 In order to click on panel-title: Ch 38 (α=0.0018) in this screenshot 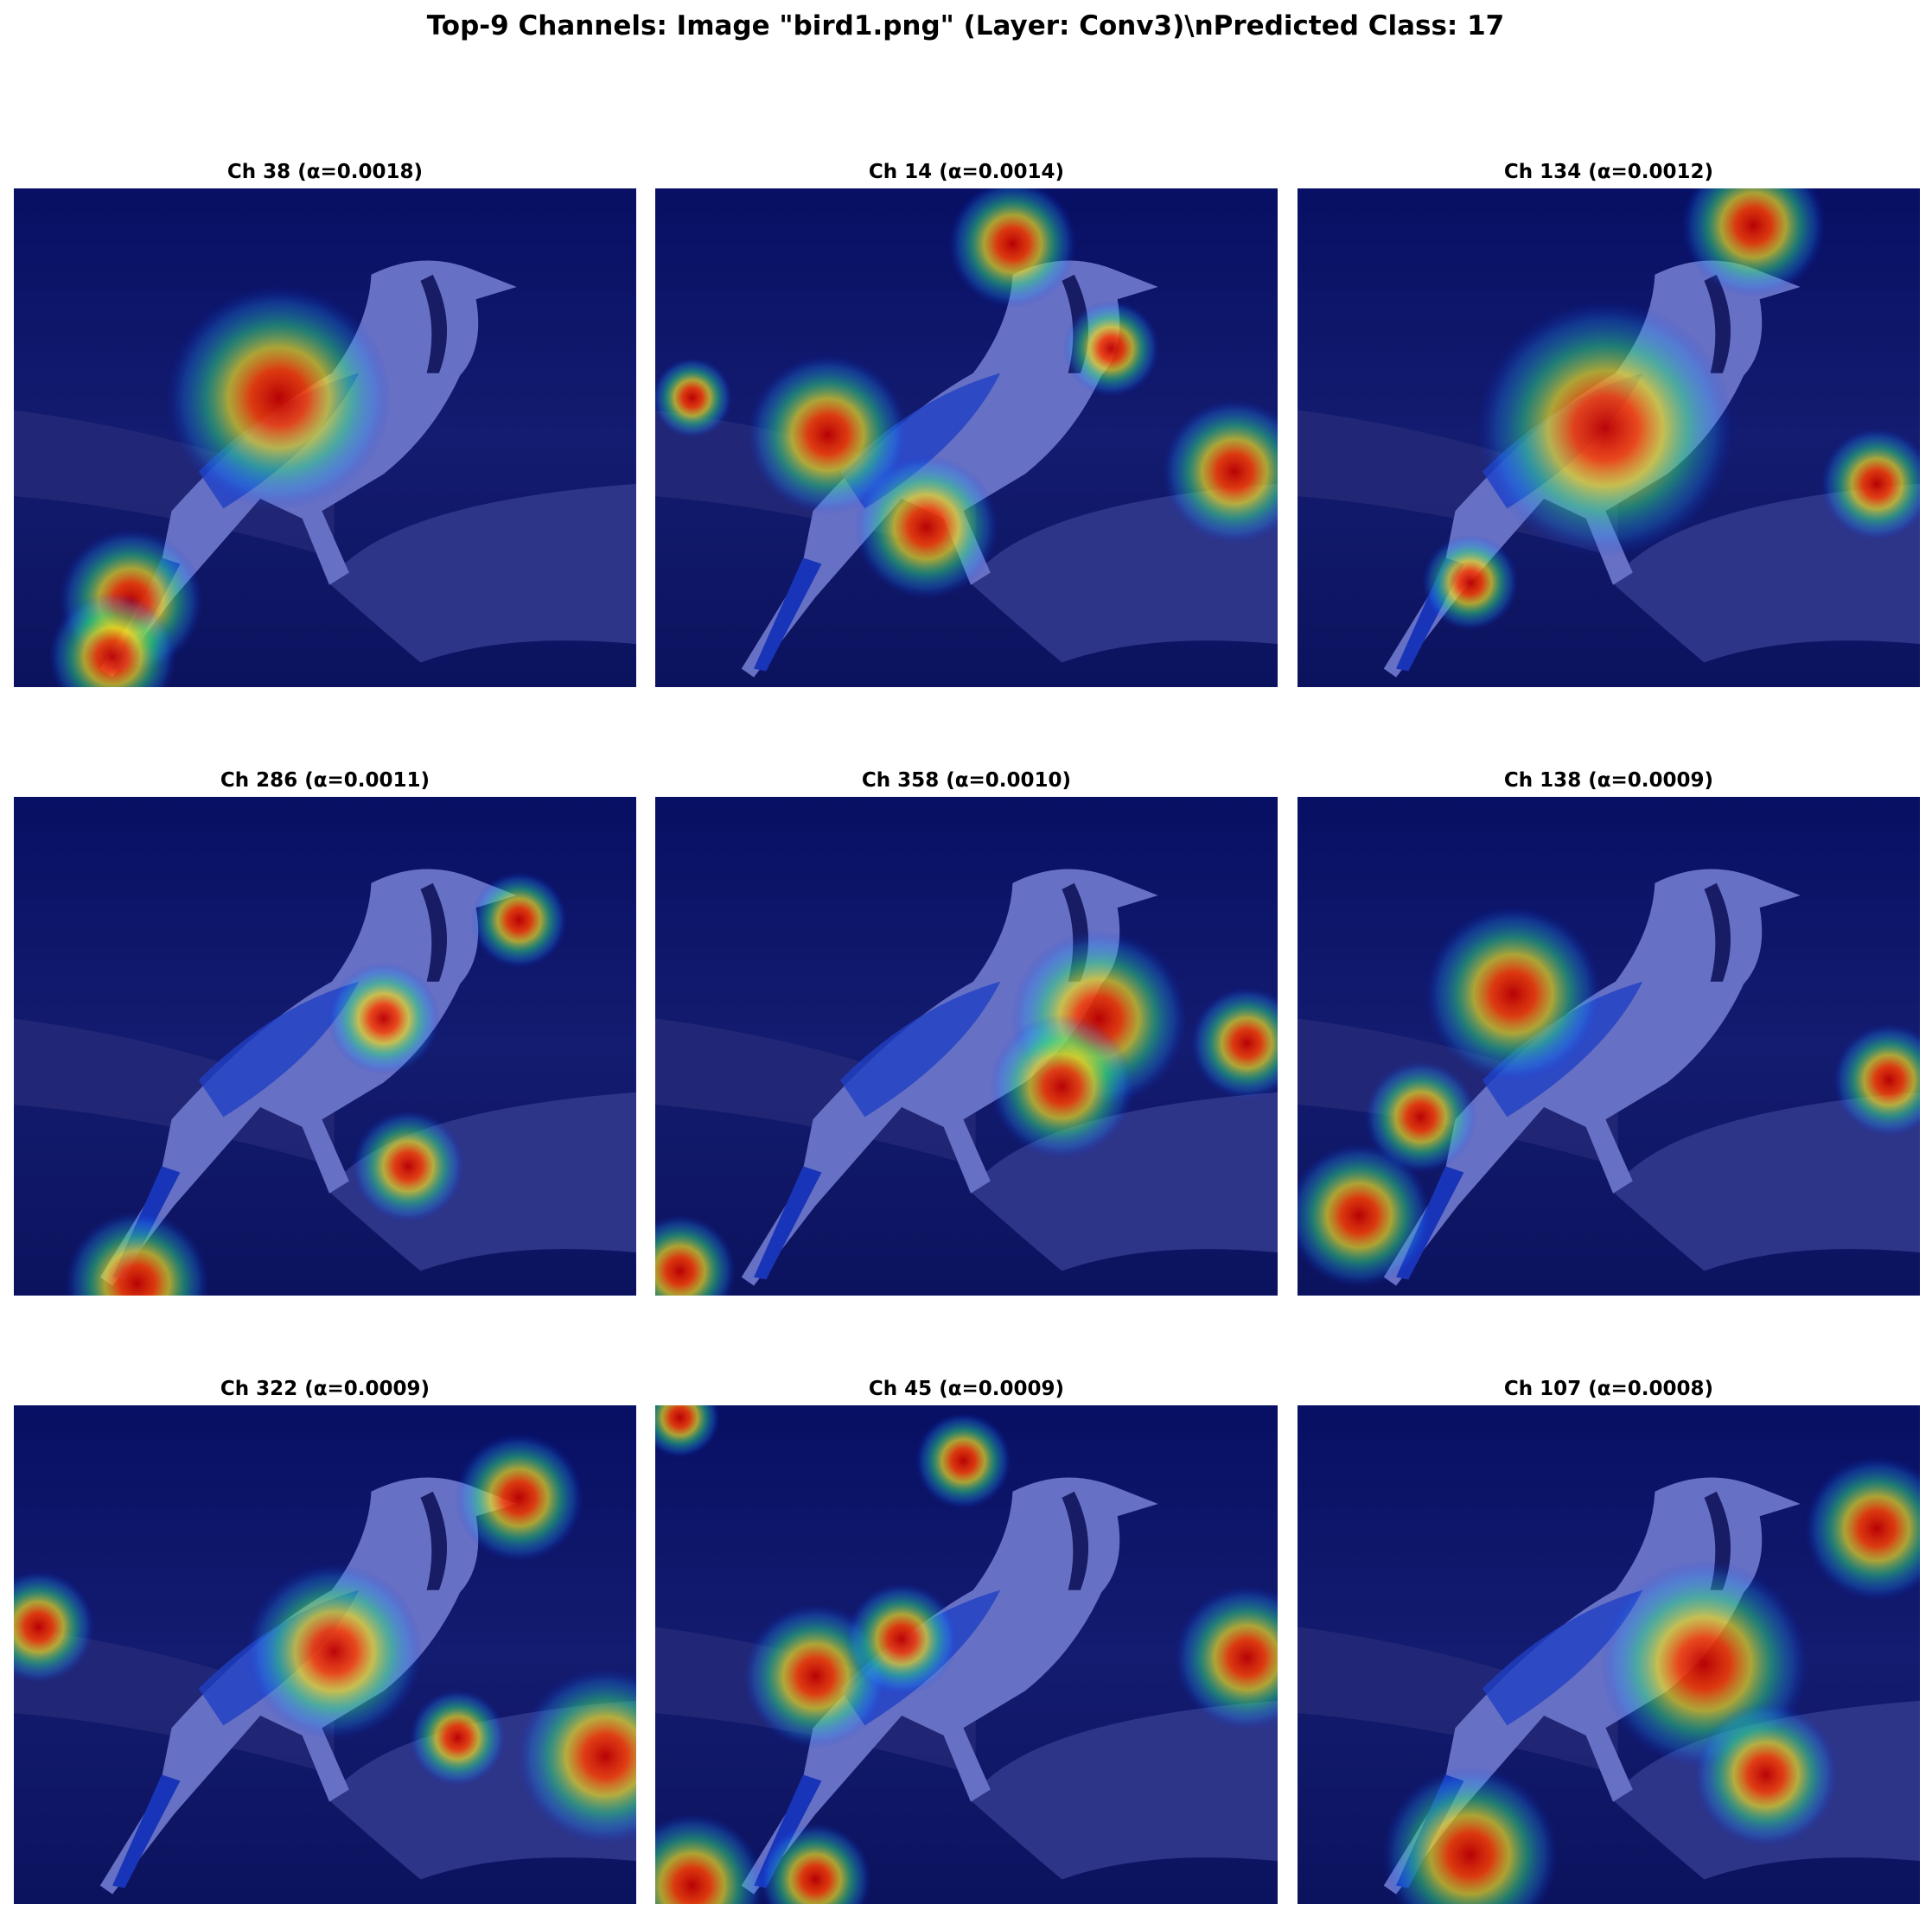, I will do `click(325, 172)`.